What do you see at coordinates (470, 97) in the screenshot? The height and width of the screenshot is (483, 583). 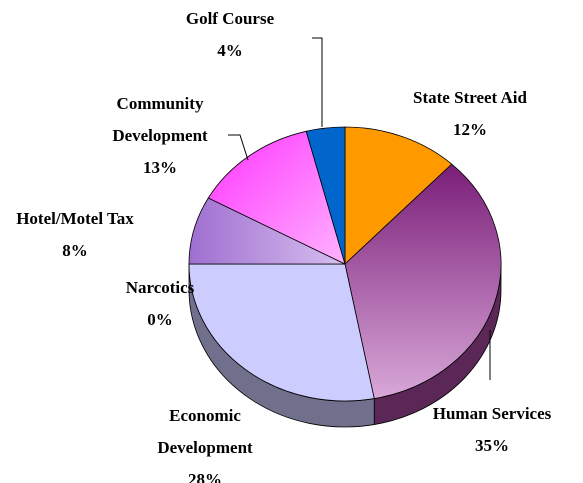 I see `category-label: State Street Aid` at bounding box center [470, 97].